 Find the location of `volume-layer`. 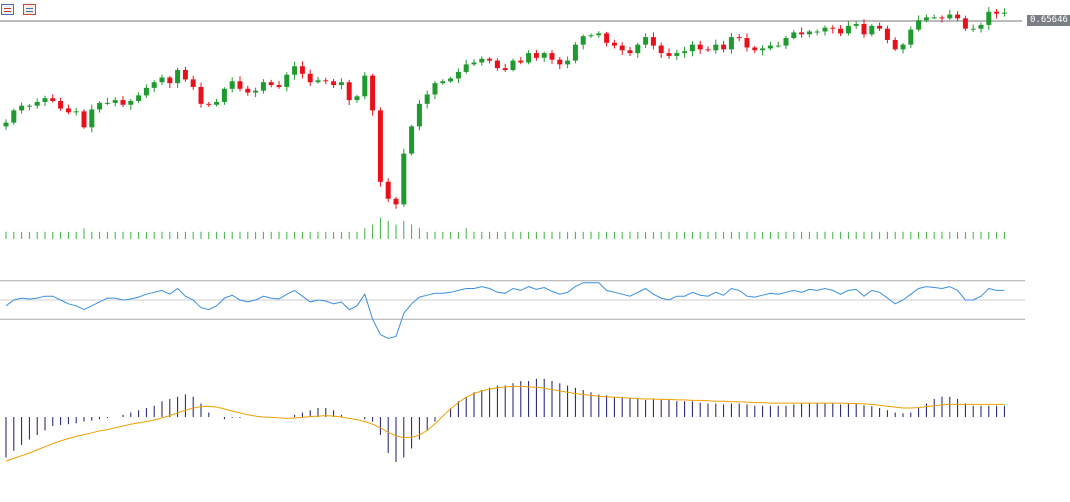

volume-layer is located at coordinates (505, 228).